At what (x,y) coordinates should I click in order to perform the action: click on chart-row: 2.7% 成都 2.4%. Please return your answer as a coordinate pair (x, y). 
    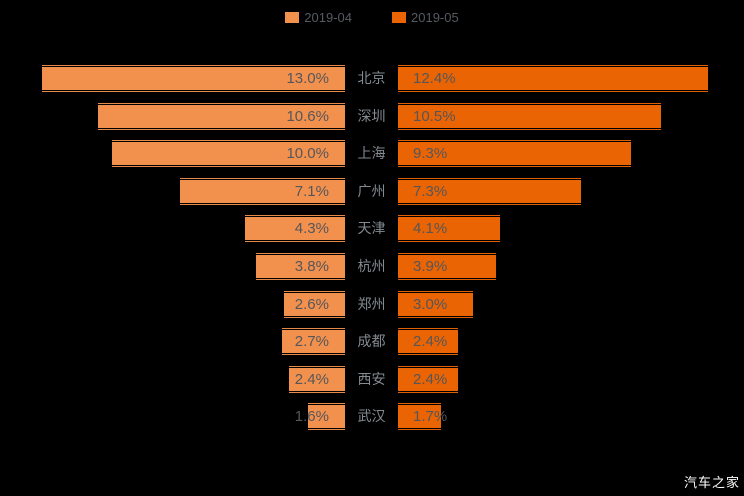
    Looking at the image, I should click on (372, 341).